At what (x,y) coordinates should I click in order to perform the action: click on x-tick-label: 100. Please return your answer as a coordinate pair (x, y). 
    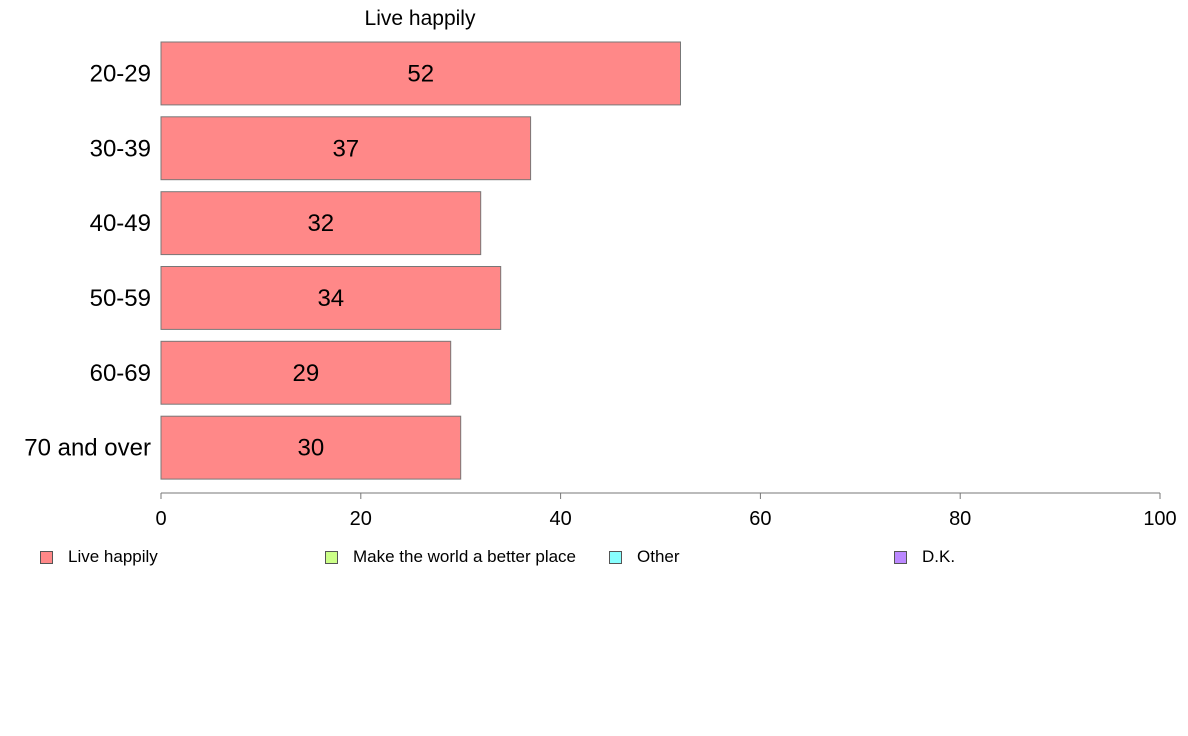
    Looking at the image, I should click on (1159, 519).